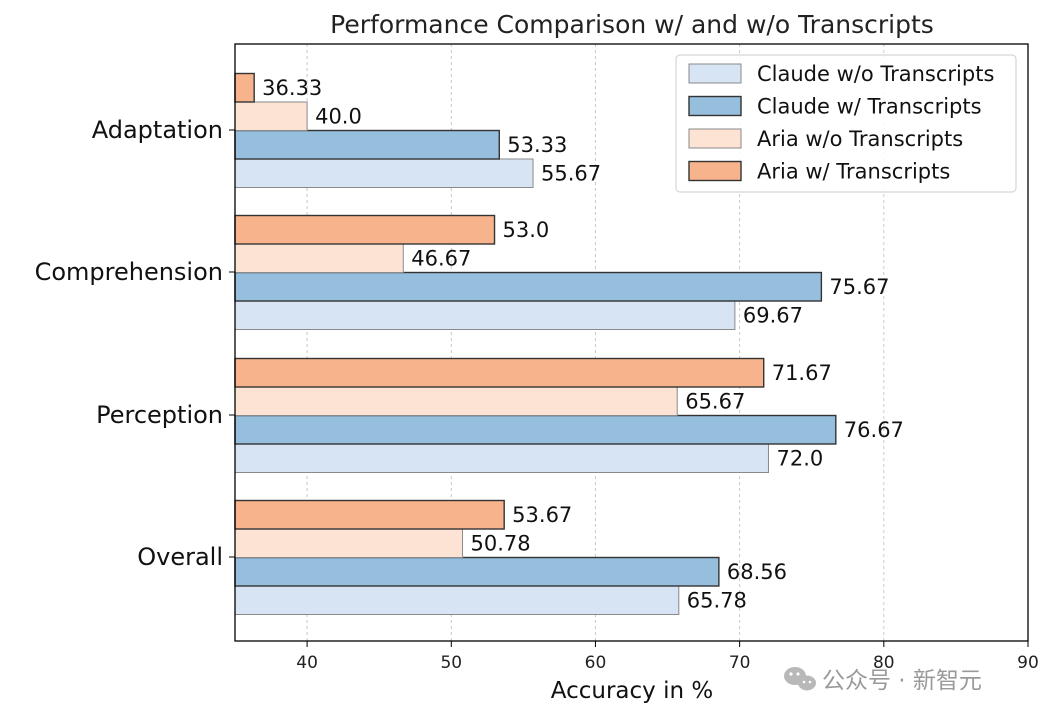 The image size is (1060, 720). Describe the element at coordinates (860, 139) in the screenshot. I see `legend-label: Aria w/o Transcripts` at that location.